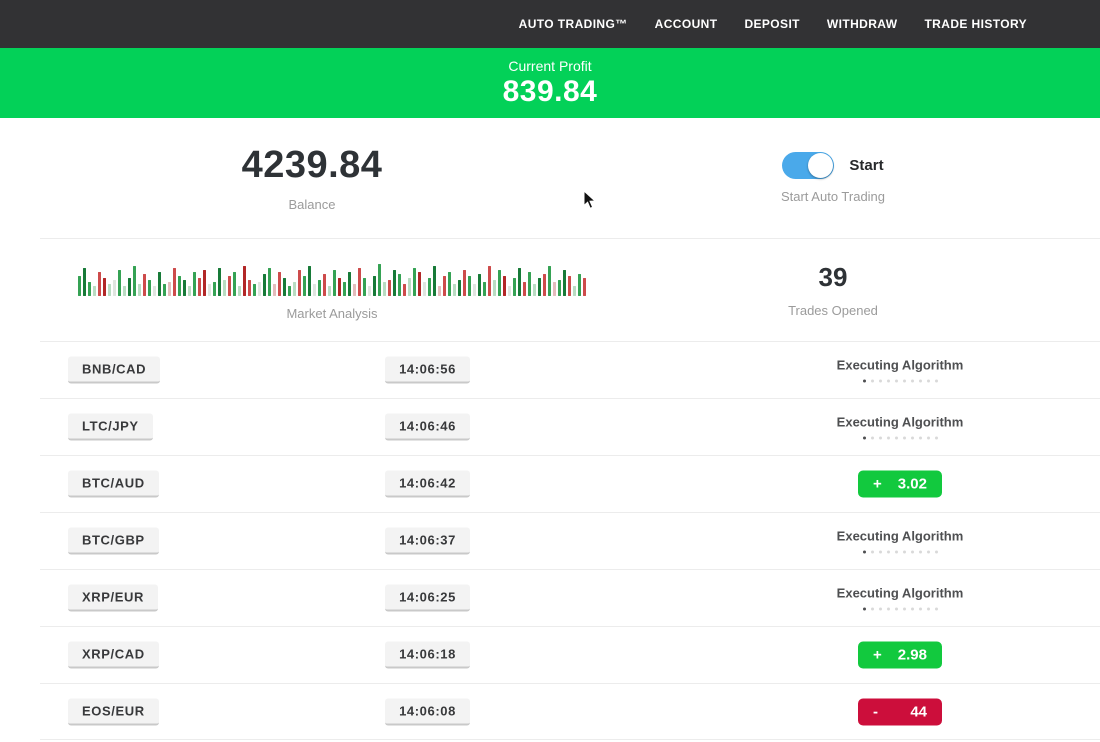  What do you see at coordinates (427, 370) in the screenshot?
I see `time-chip: 14:06:56` at bounding box center [427, 370].